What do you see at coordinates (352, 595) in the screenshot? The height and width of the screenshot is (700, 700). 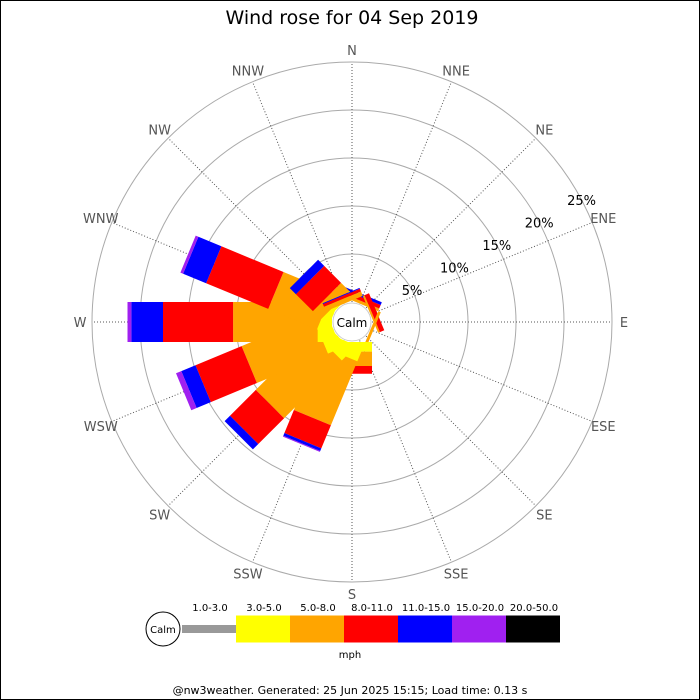 I see `direction-label-s: S` at bounding box center [352, 595].